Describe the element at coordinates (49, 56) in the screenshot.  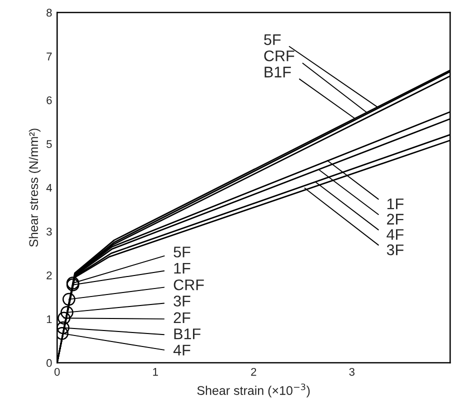
I see `y-tick-label: 7` at that location.